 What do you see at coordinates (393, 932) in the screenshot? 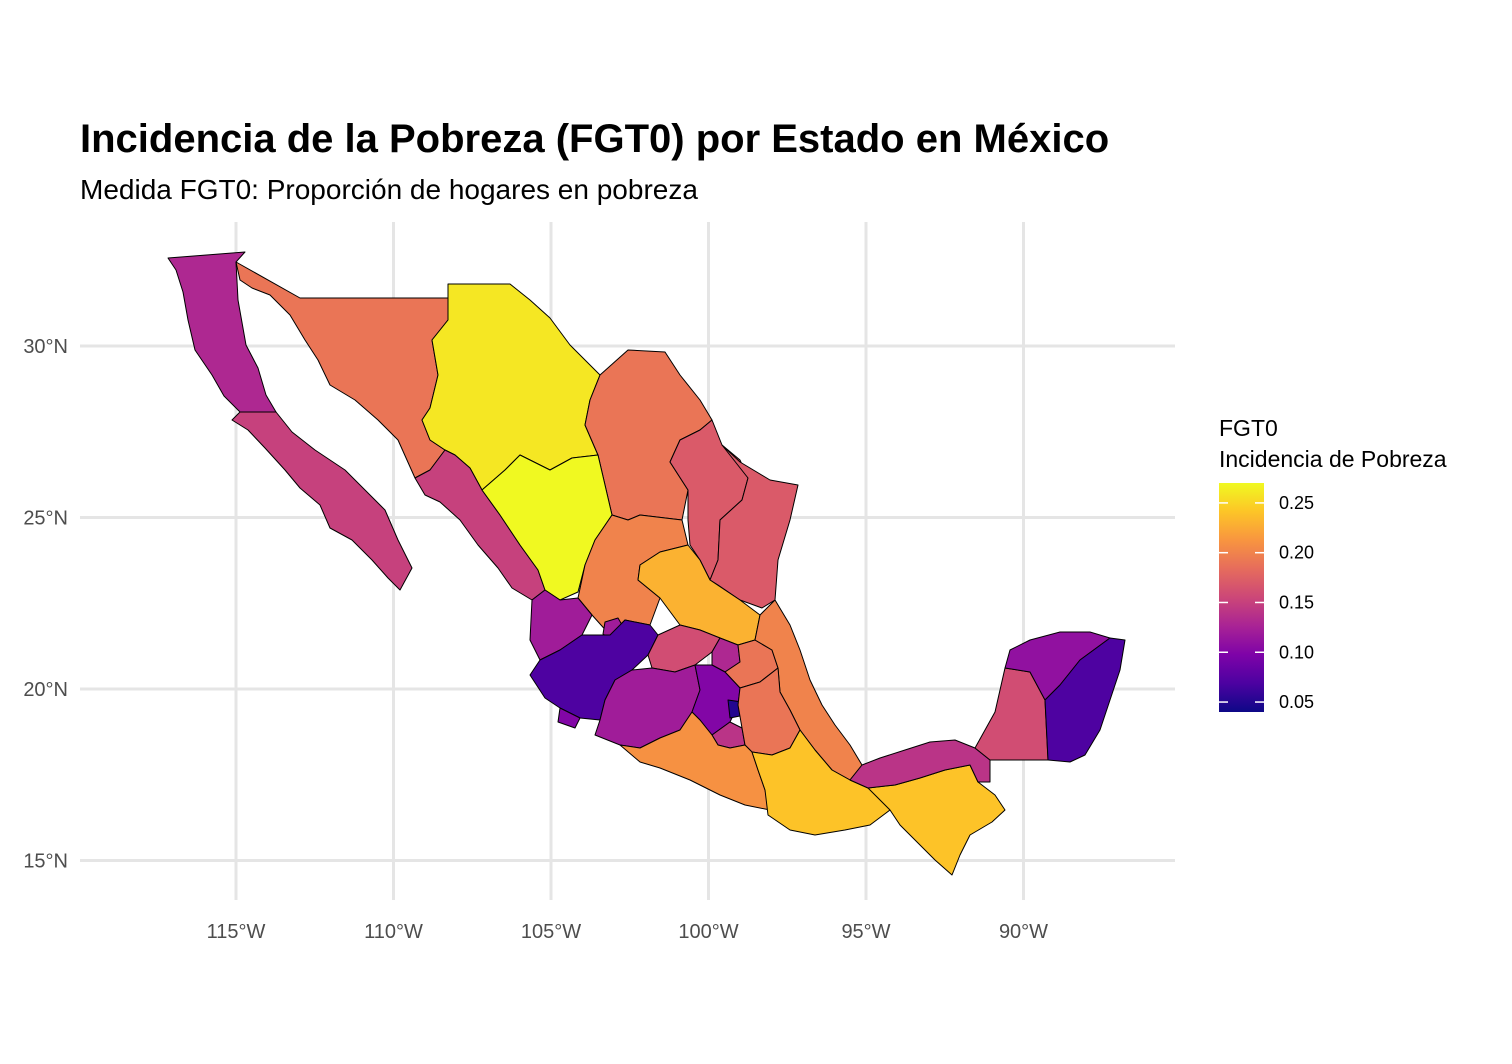
I see `x-tick-label: 110°W` at bounding box center [393, 932].